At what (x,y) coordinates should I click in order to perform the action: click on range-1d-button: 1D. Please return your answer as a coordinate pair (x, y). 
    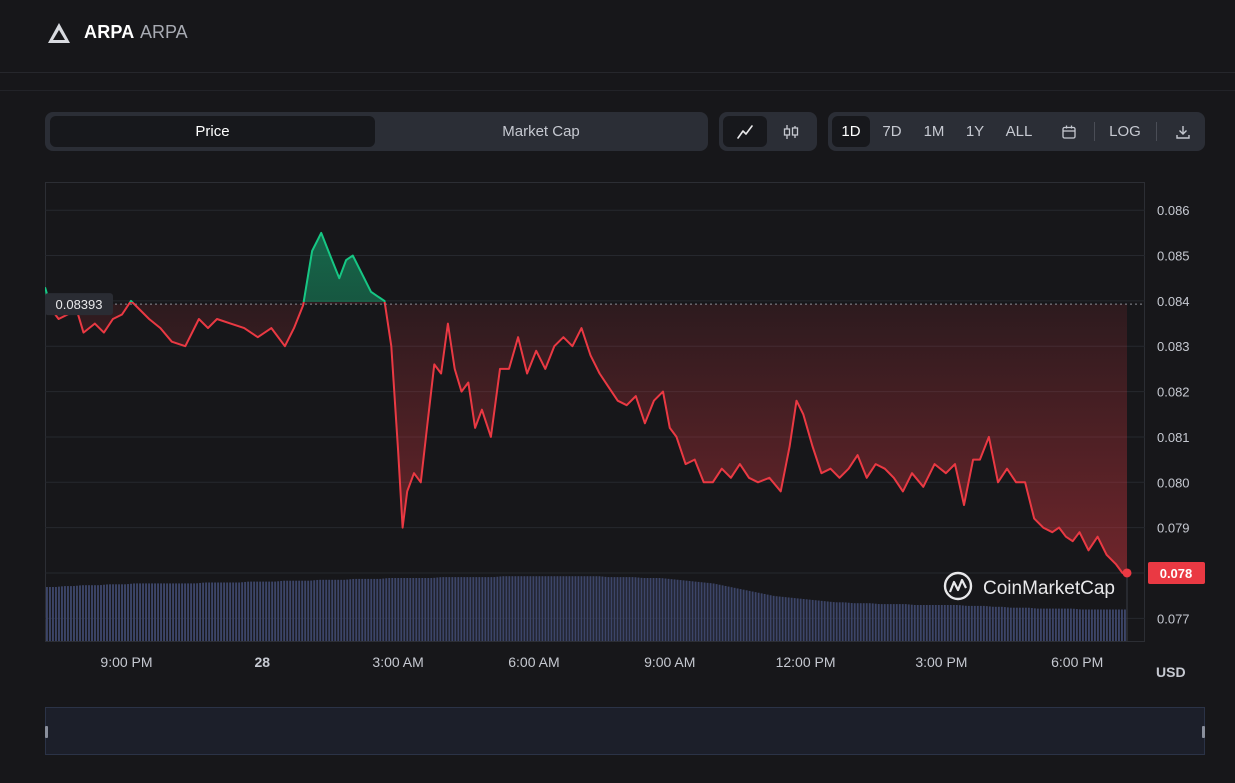
    Looking at the image, I should click on (851, 131).